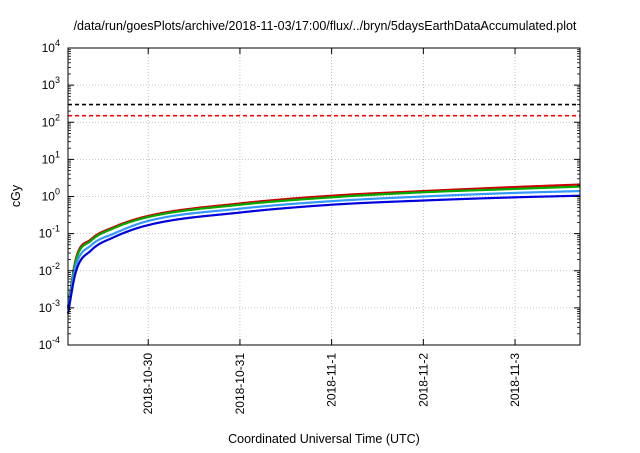  What do you see at coordinates (51, 157) in the screenshot?
I see `y-tick-label: 10¹` at bounding box center [51, 157].